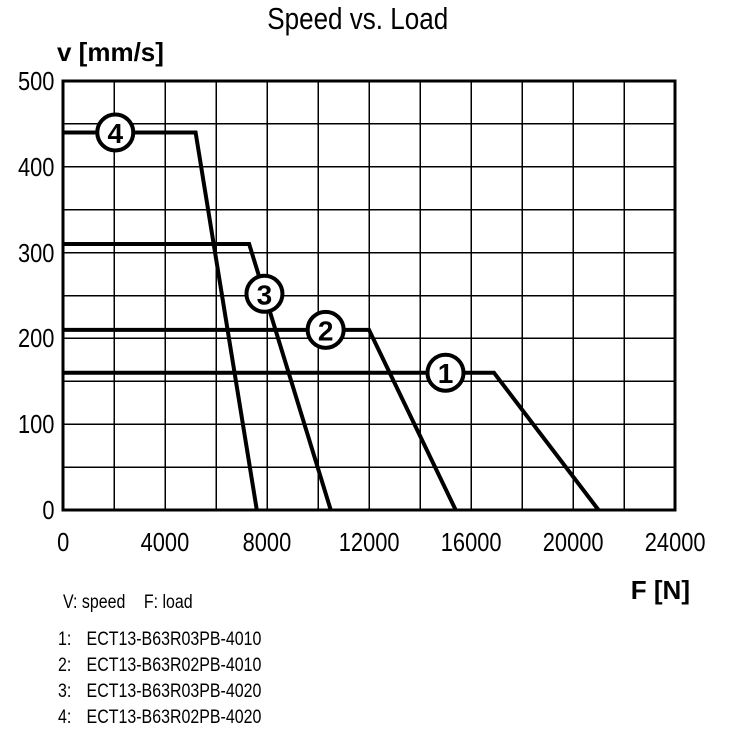 The image size is (750, 744). I want to click on curve-marker-1: 1, so click(445, 372).